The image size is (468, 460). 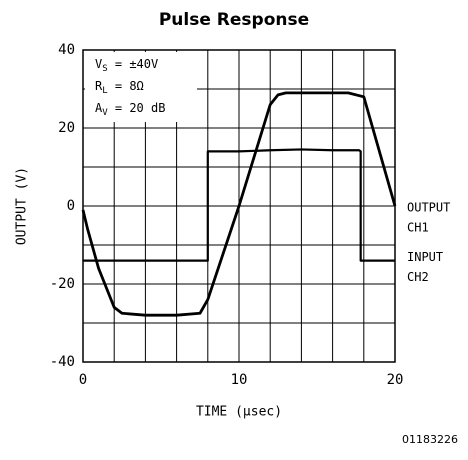 What do you see at coordinates (428, 208) in the screenshot?
I see `legend-label: OUTPUT` at bounding box center [428, 208].